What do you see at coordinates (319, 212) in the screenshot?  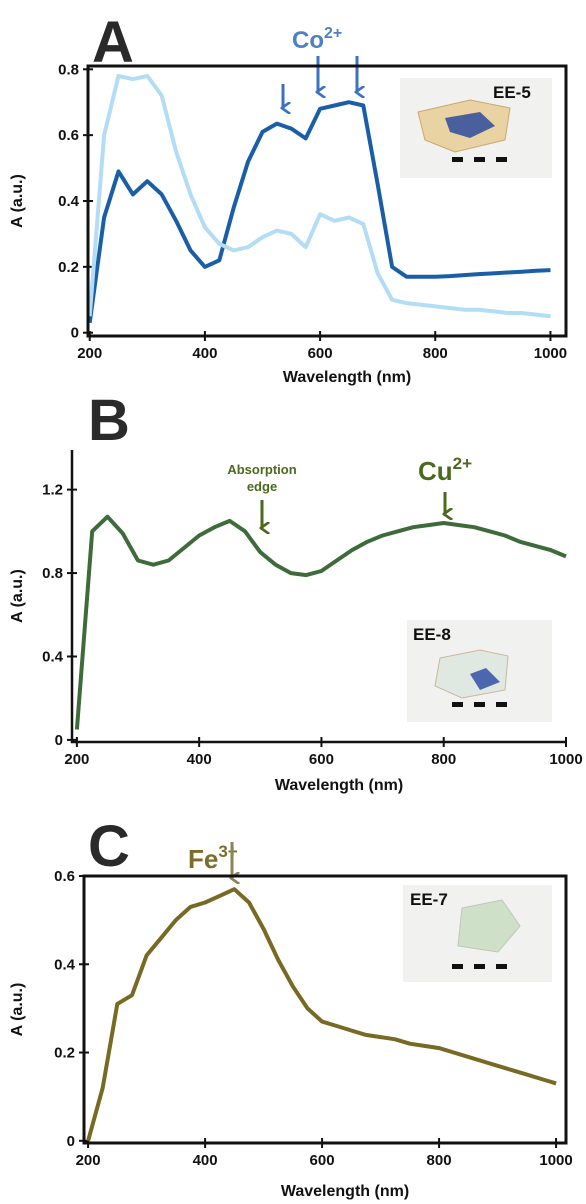 I see `data-line` at bounding box center [319, 212].